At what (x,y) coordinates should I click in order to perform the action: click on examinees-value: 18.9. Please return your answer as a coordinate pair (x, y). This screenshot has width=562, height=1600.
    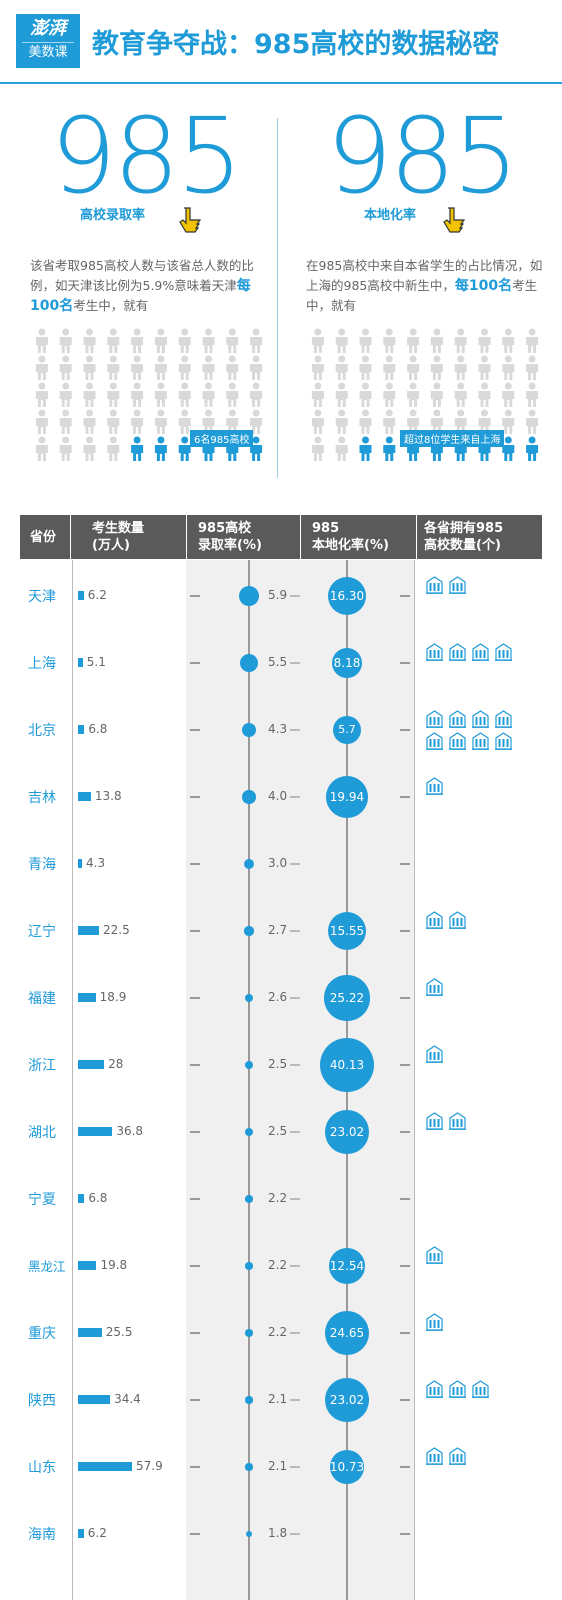
    Looking at the image, I should click on (113, 997).